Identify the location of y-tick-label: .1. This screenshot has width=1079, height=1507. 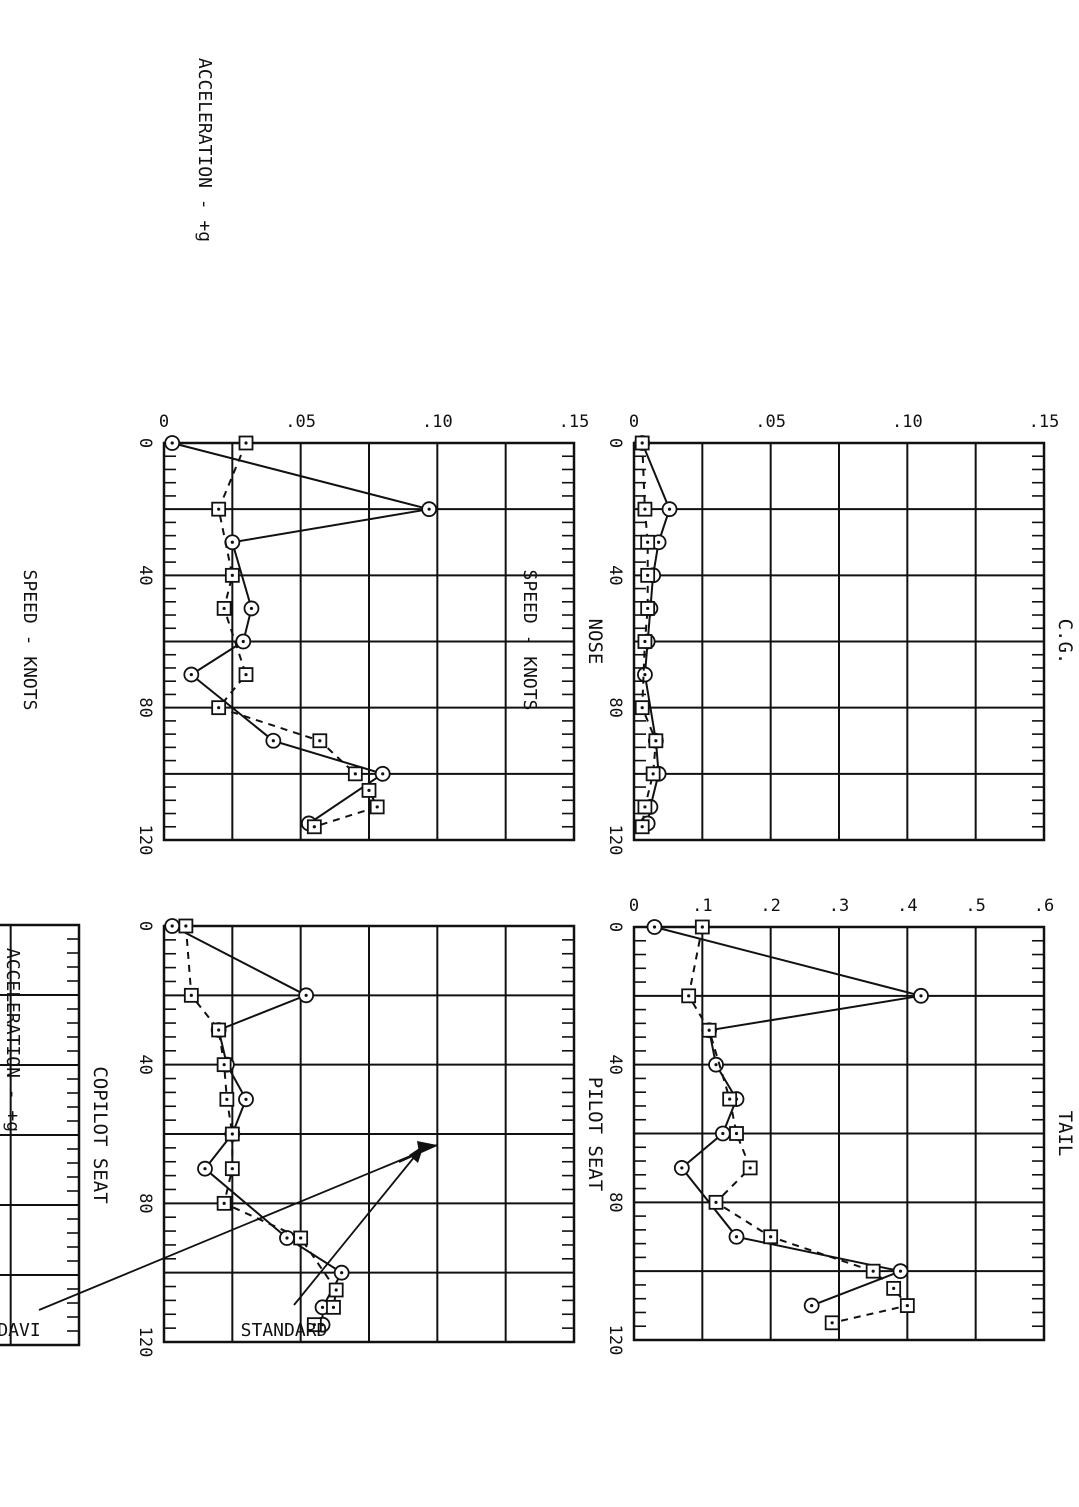
(702, 906).